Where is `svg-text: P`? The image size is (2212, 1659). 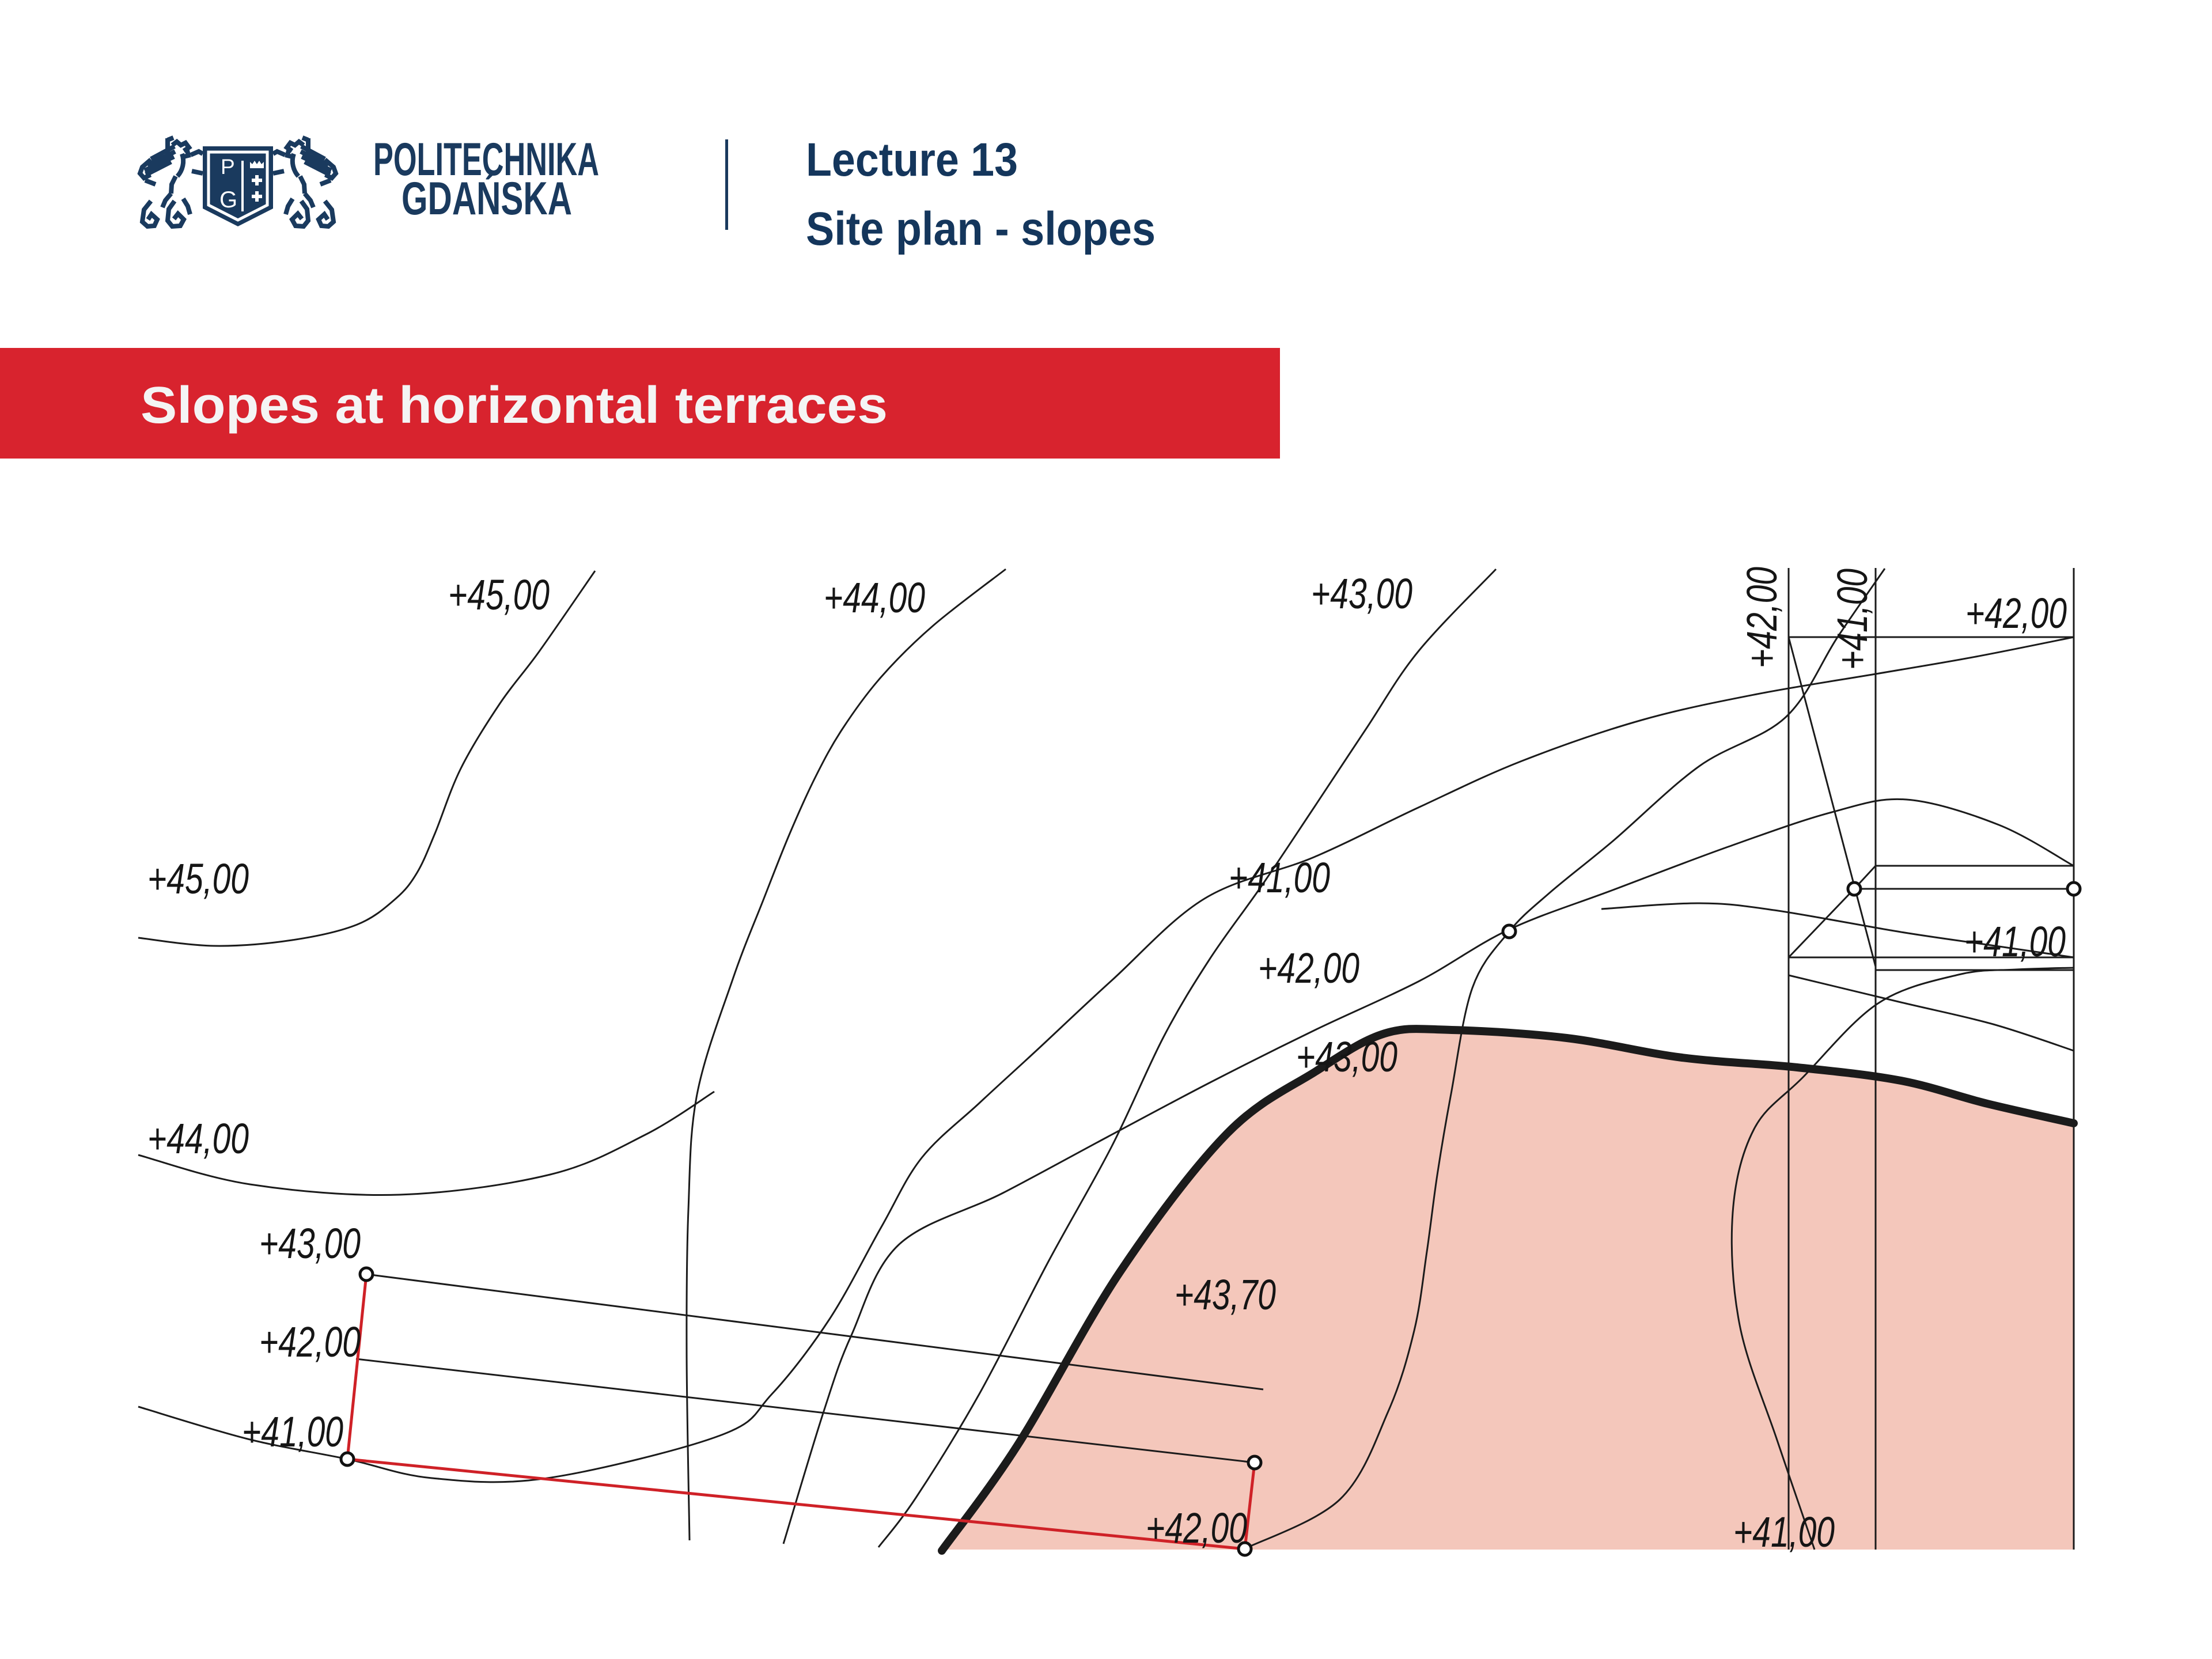
svg-text: P is located at coordinates (228, 167).